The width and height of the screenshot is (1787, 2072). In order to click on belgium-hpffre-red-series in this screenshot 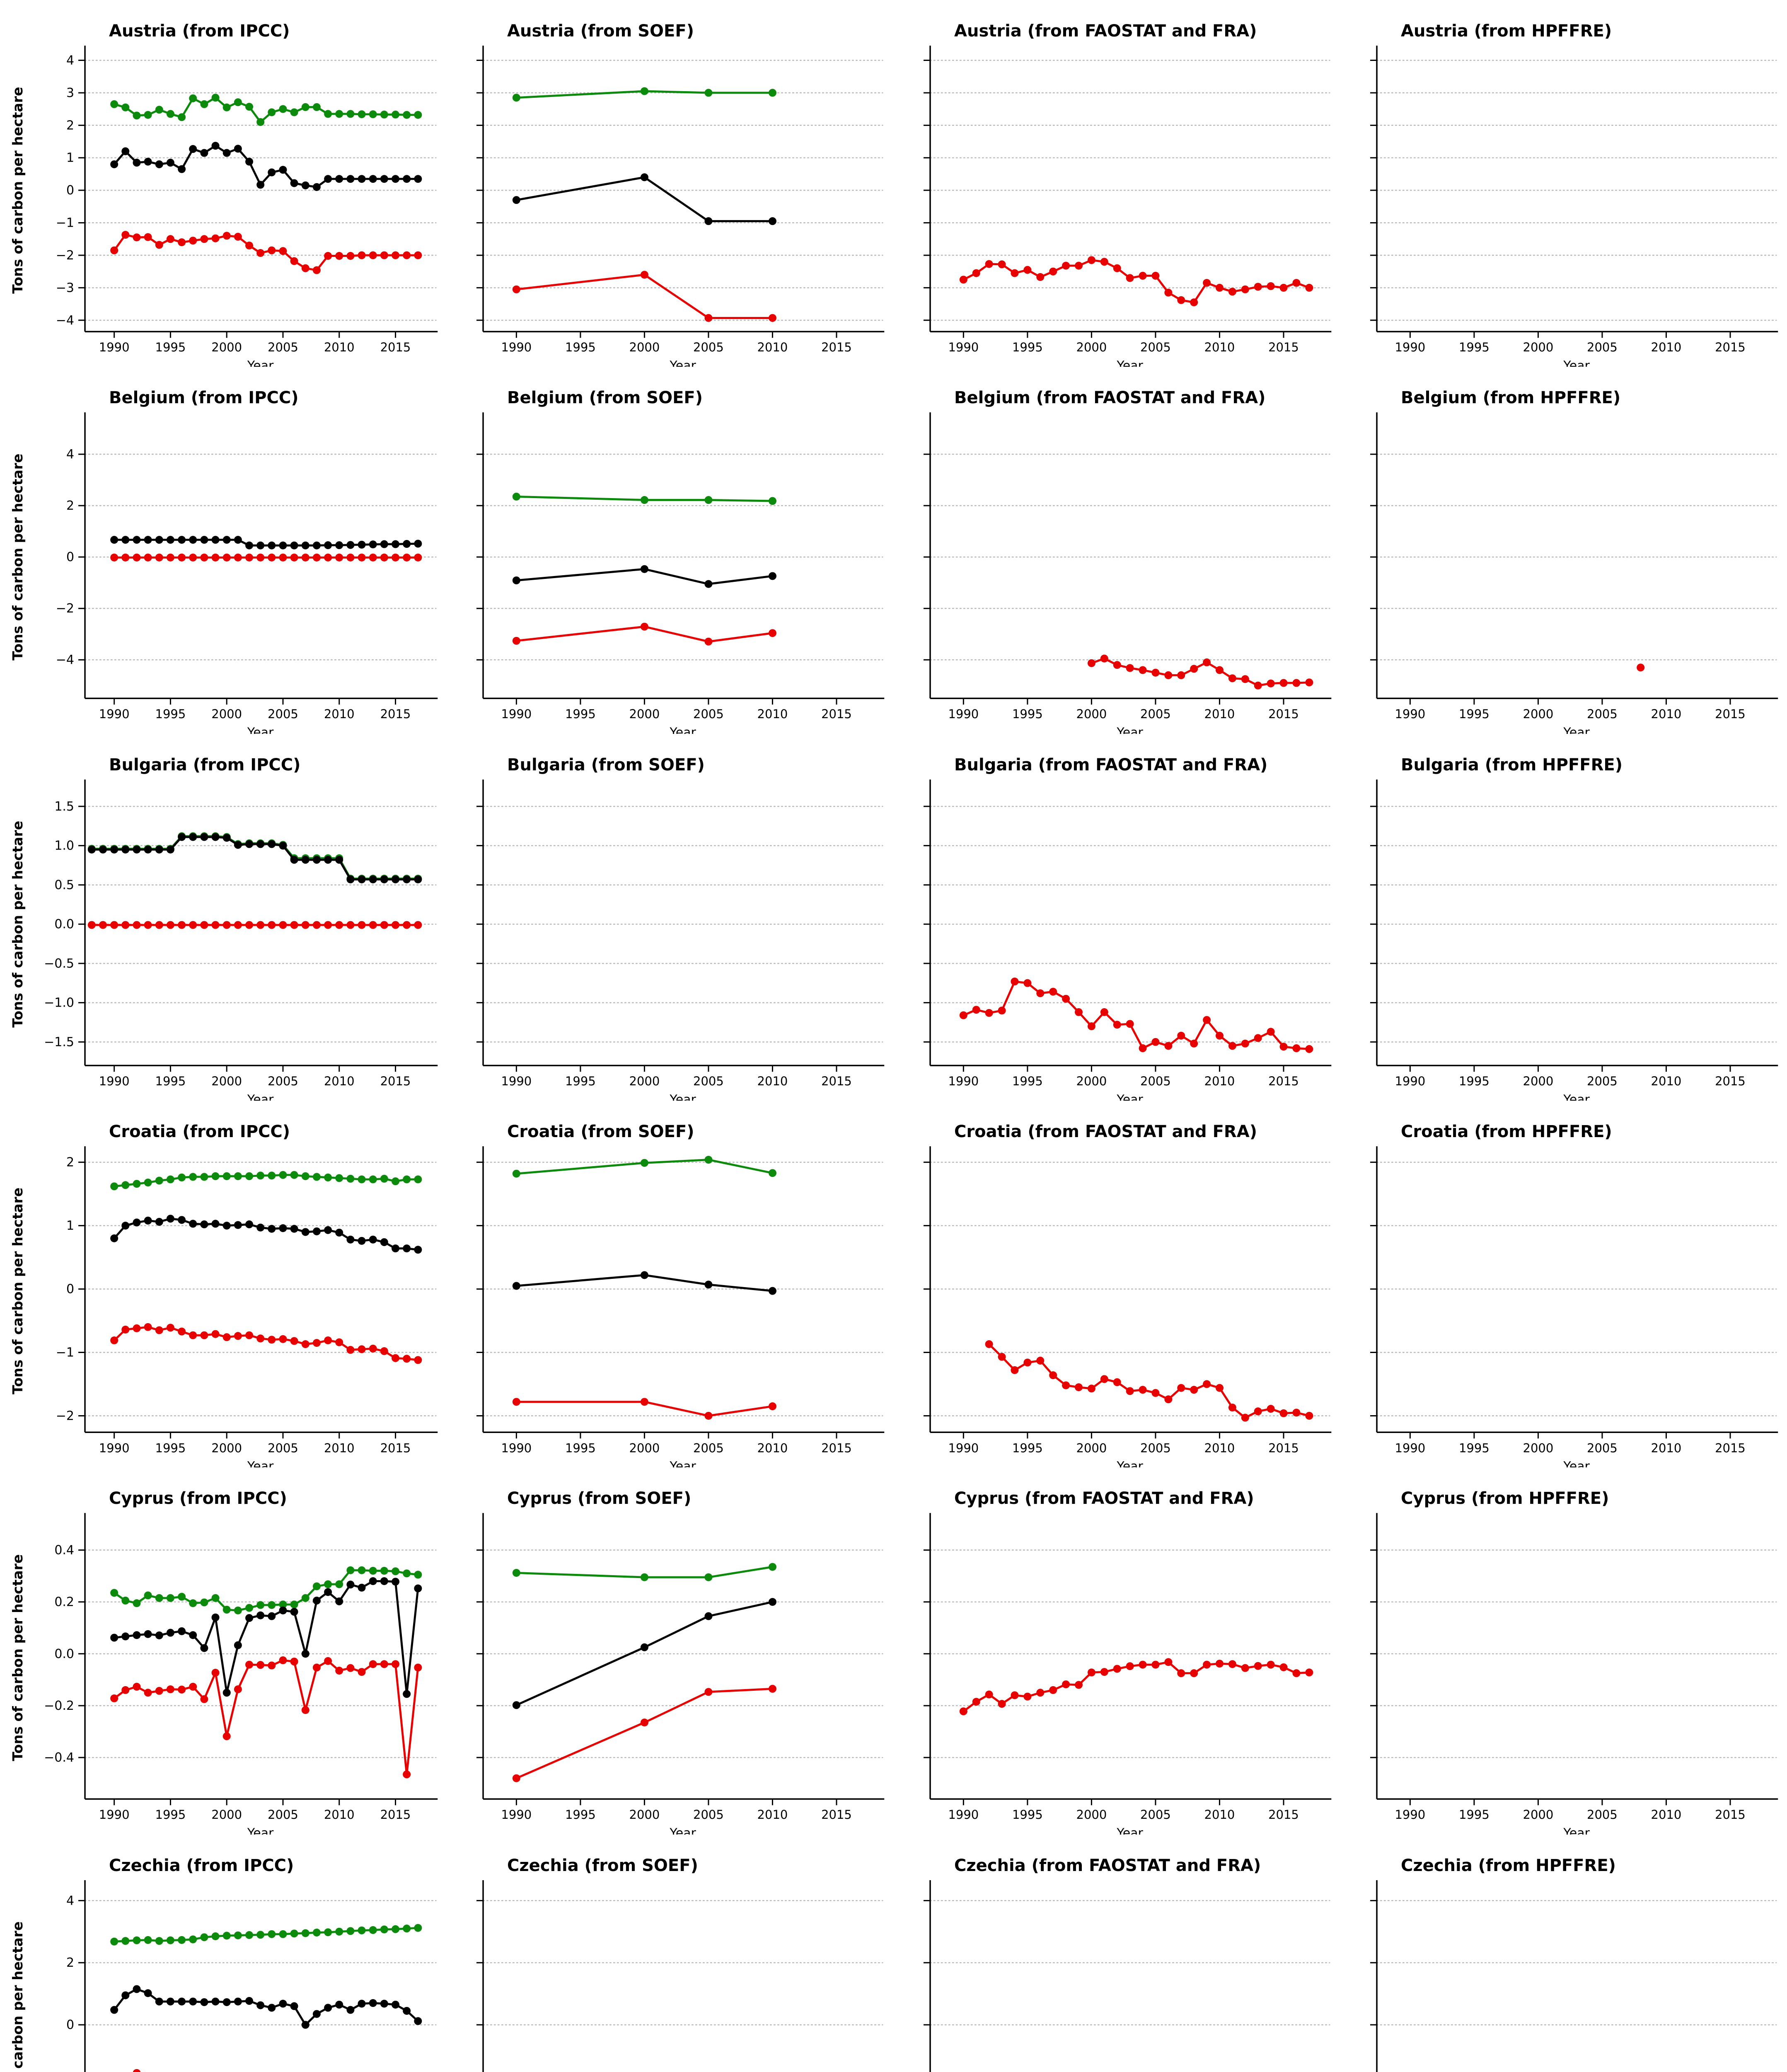, I will do `click(1640, 667)`.